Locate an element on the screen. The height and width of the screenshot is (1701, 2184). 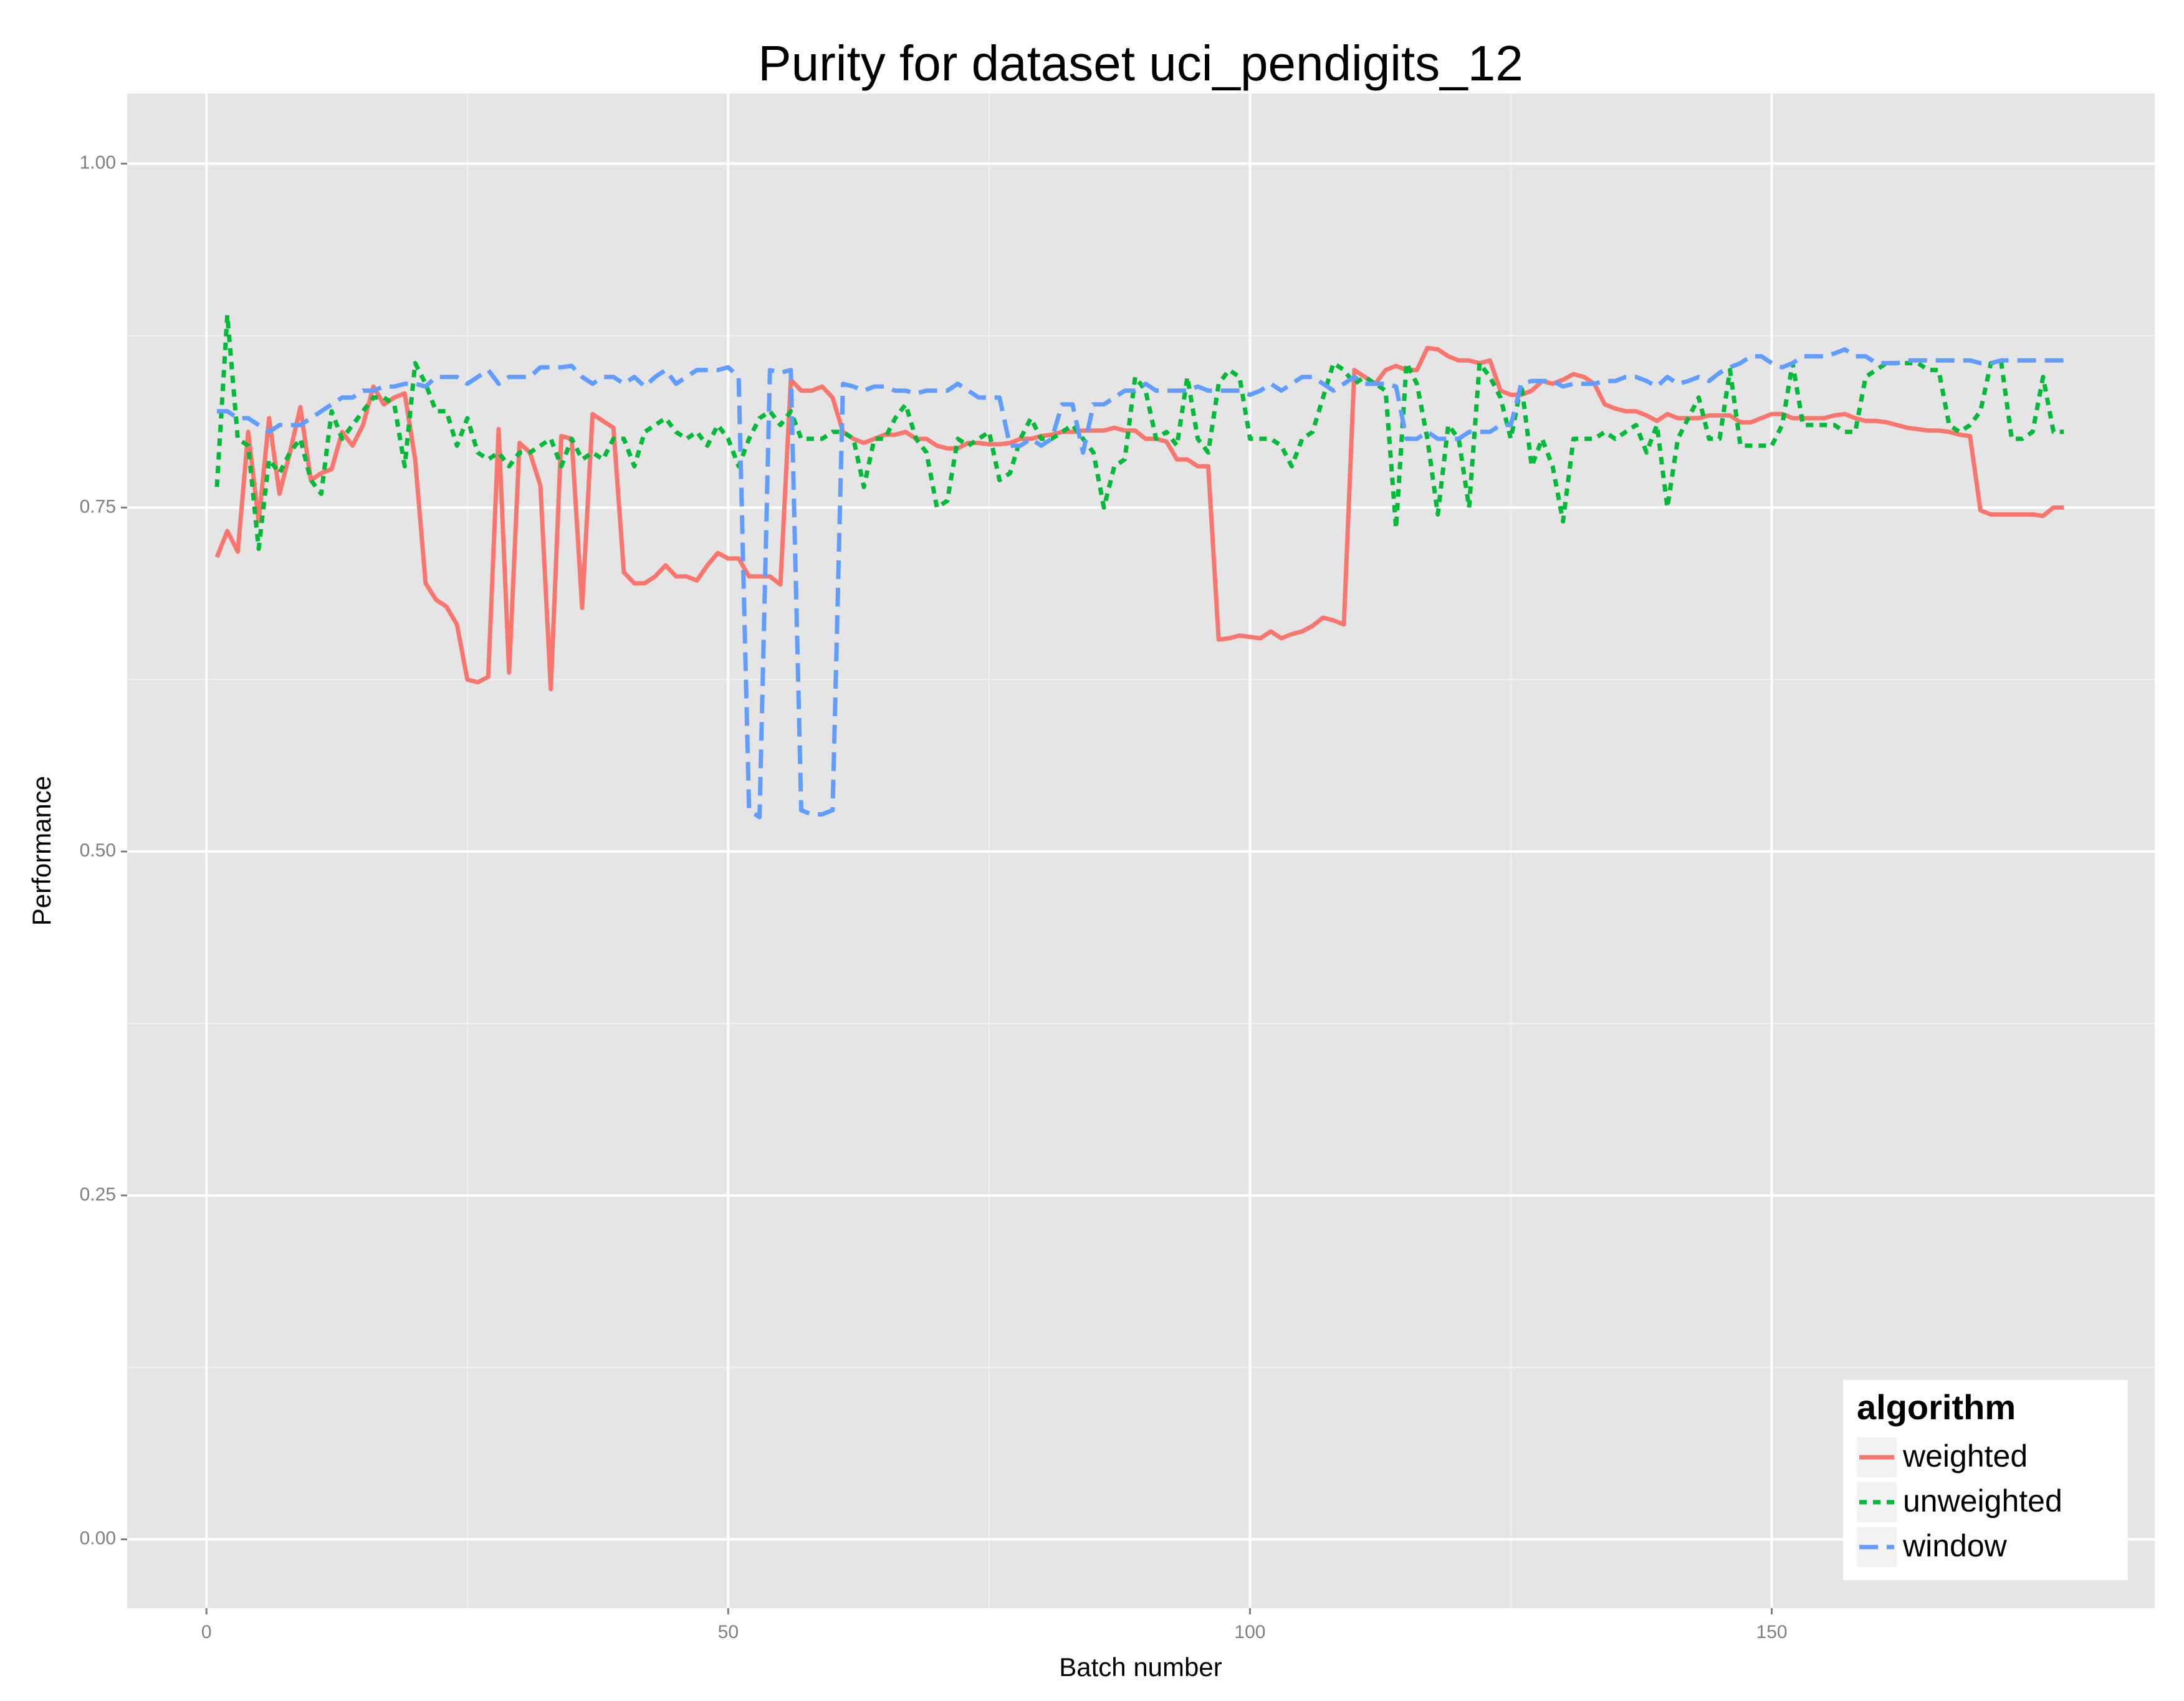
legend-label: weighted is located at coordinates (1965, 1456).